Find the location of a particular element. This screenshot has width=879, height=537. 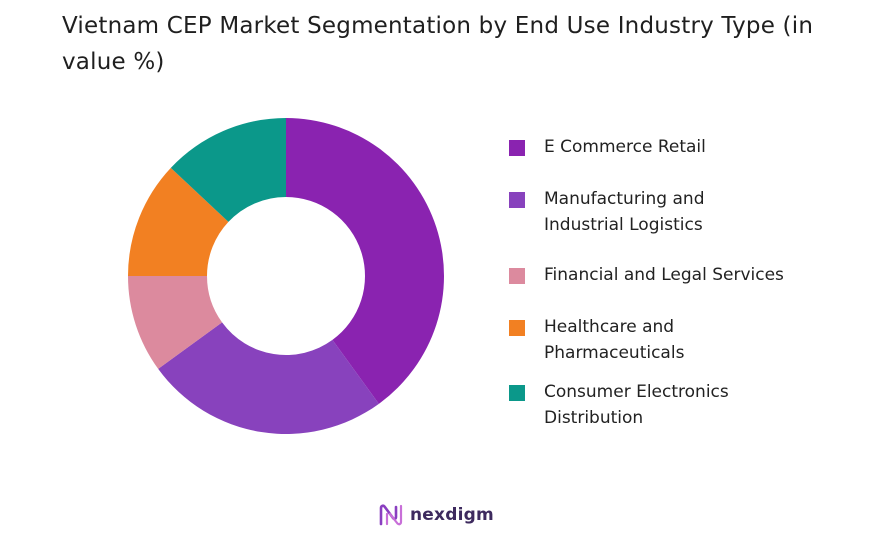

legend-label: Manufacturing and Industrial Logistics is located at coordinates (624, 212).